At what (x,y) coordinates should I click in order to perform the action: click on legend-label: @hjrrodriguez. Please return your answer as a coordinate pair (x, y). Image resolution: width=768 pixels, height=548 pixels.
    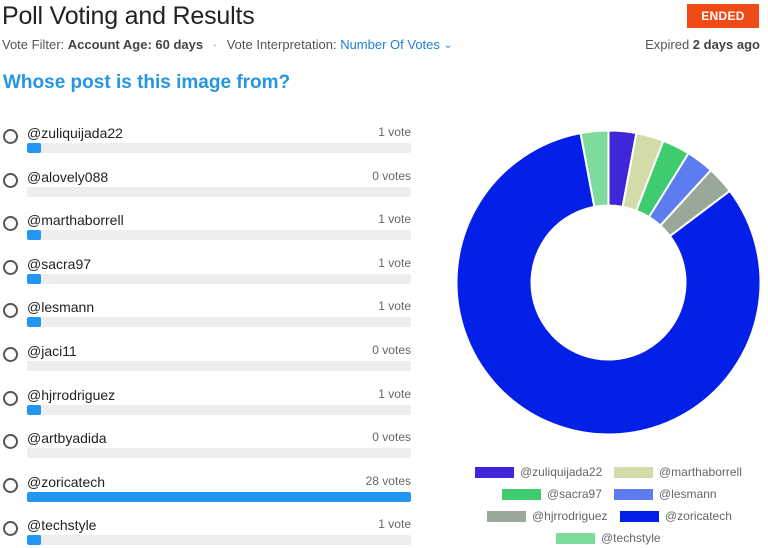
    Looking at the image, I should click on (570, 516).